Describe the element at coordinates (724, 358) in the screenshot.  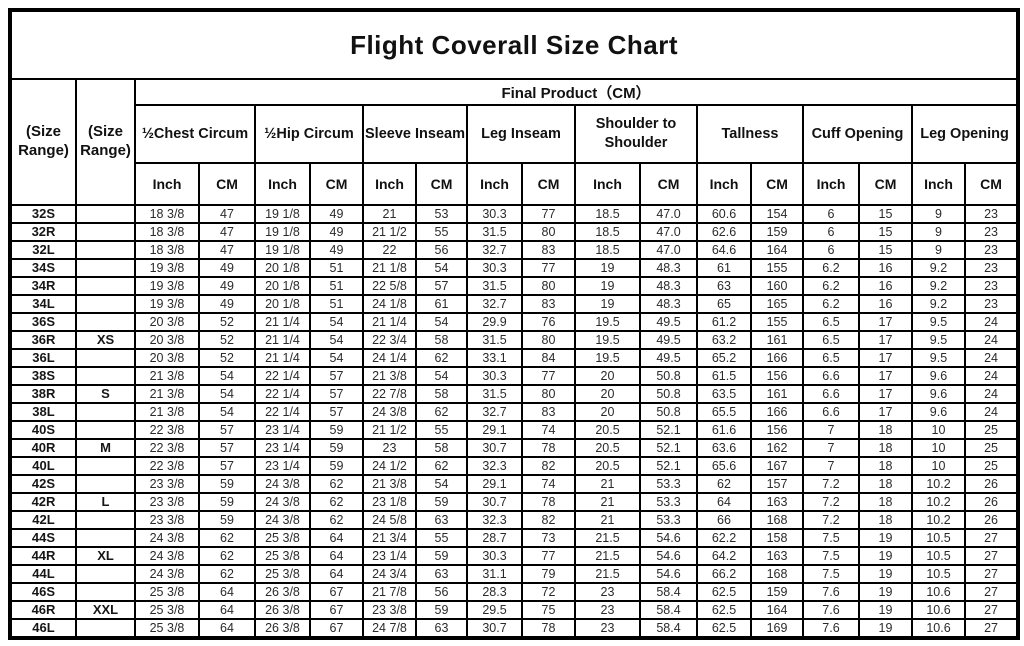
I see `value-cell: 65.2` at that location.